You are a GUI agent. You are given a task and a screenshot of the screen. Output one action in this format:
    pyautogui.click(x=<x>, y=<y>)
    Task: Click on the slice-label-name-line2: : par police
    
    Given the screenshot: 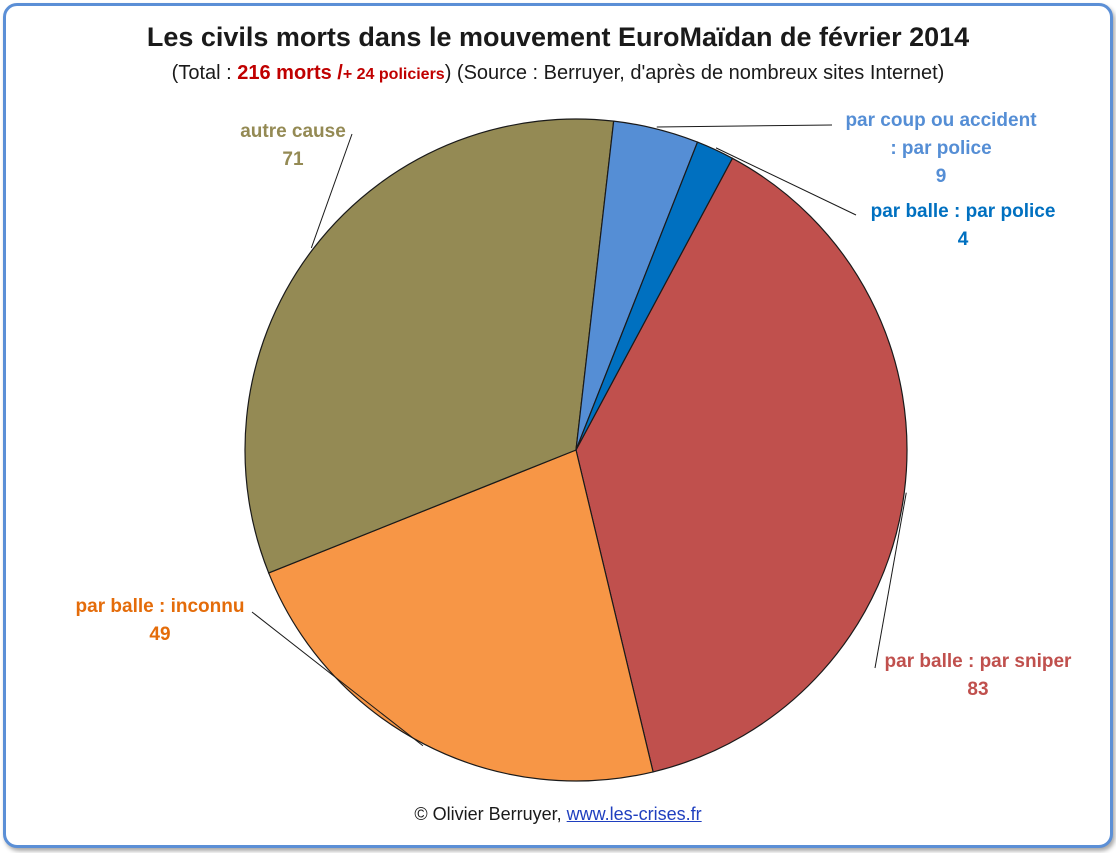 What is the action you would take?
    pyautogui.click(x=941, y=148)
    